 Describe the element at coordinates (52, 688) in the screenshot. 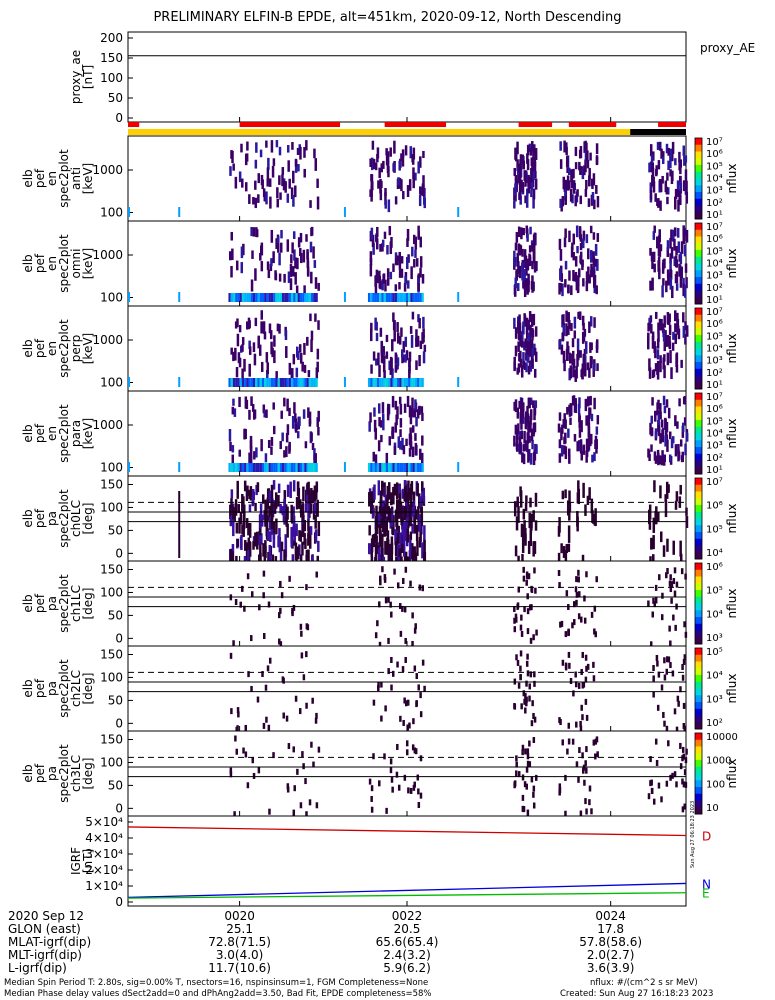

I see `ylabel-ch2lc-2: pa` at that location.